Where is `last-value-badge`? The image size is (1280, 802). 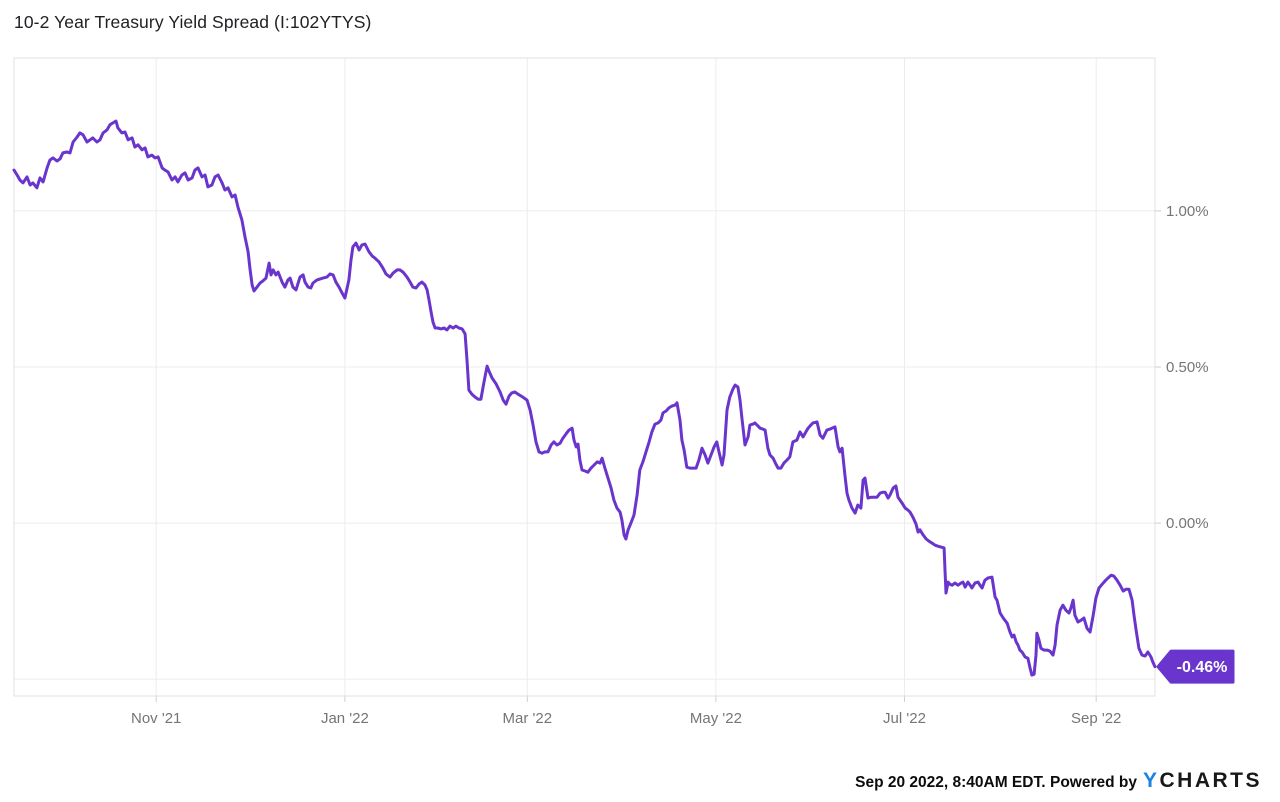
last-value-badge is located at coordinates (1195, 666).